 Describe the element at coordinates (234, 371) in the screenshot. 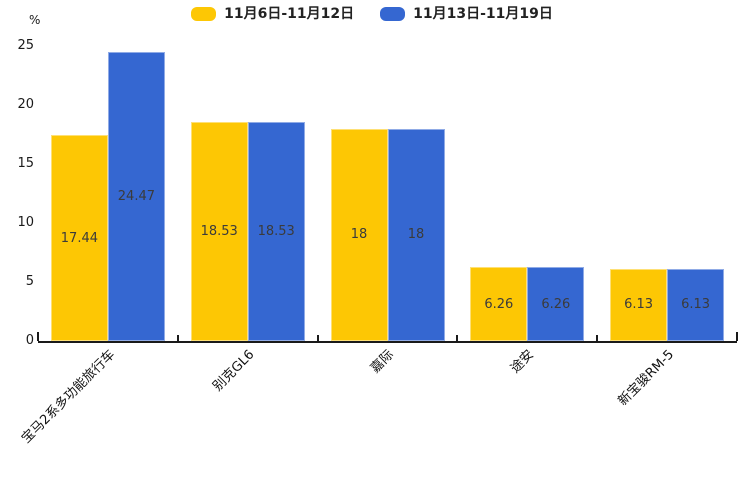

I see `x-category-label: 别克GL6` at that location.